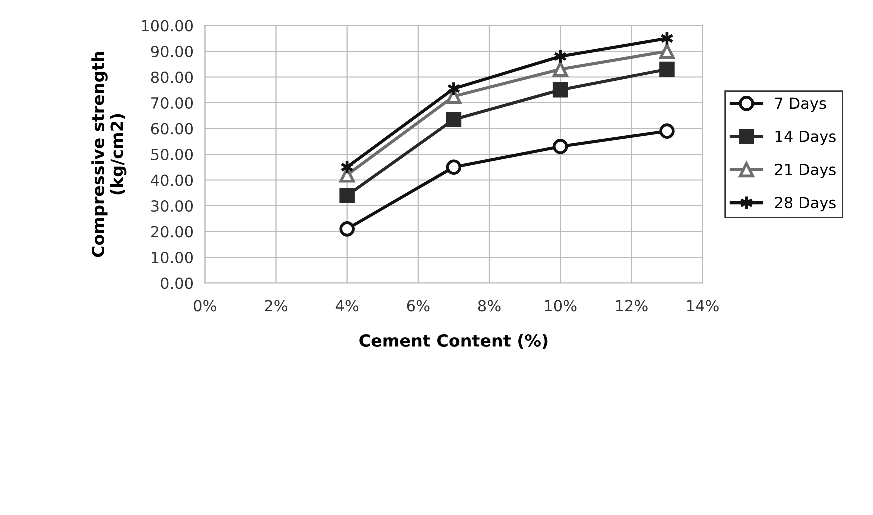 The height and width of the screenshot is (515, 873). I want to click on y-axis-title: Compressive strength (kg/cm2), so click(109, 155).